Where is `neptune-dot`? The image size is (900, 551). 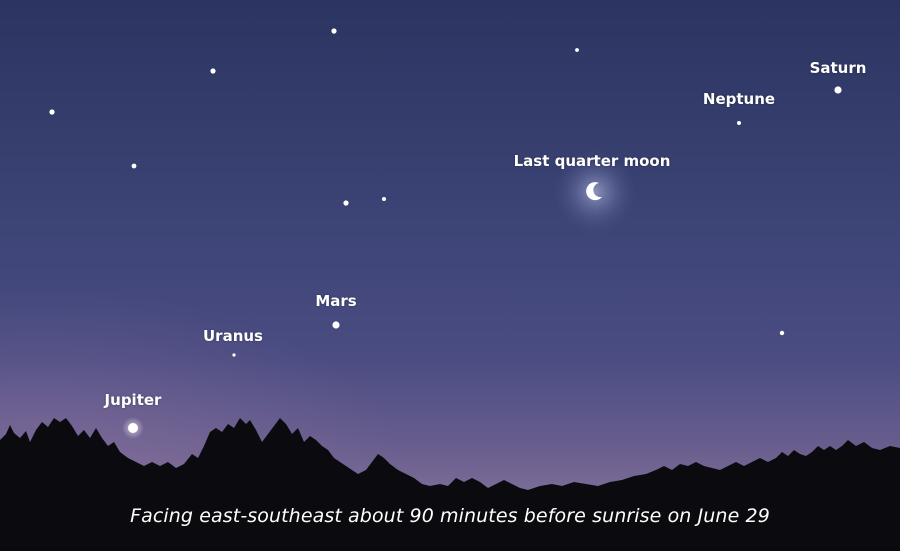 neptune-dot is located at coordinates (739, 123).